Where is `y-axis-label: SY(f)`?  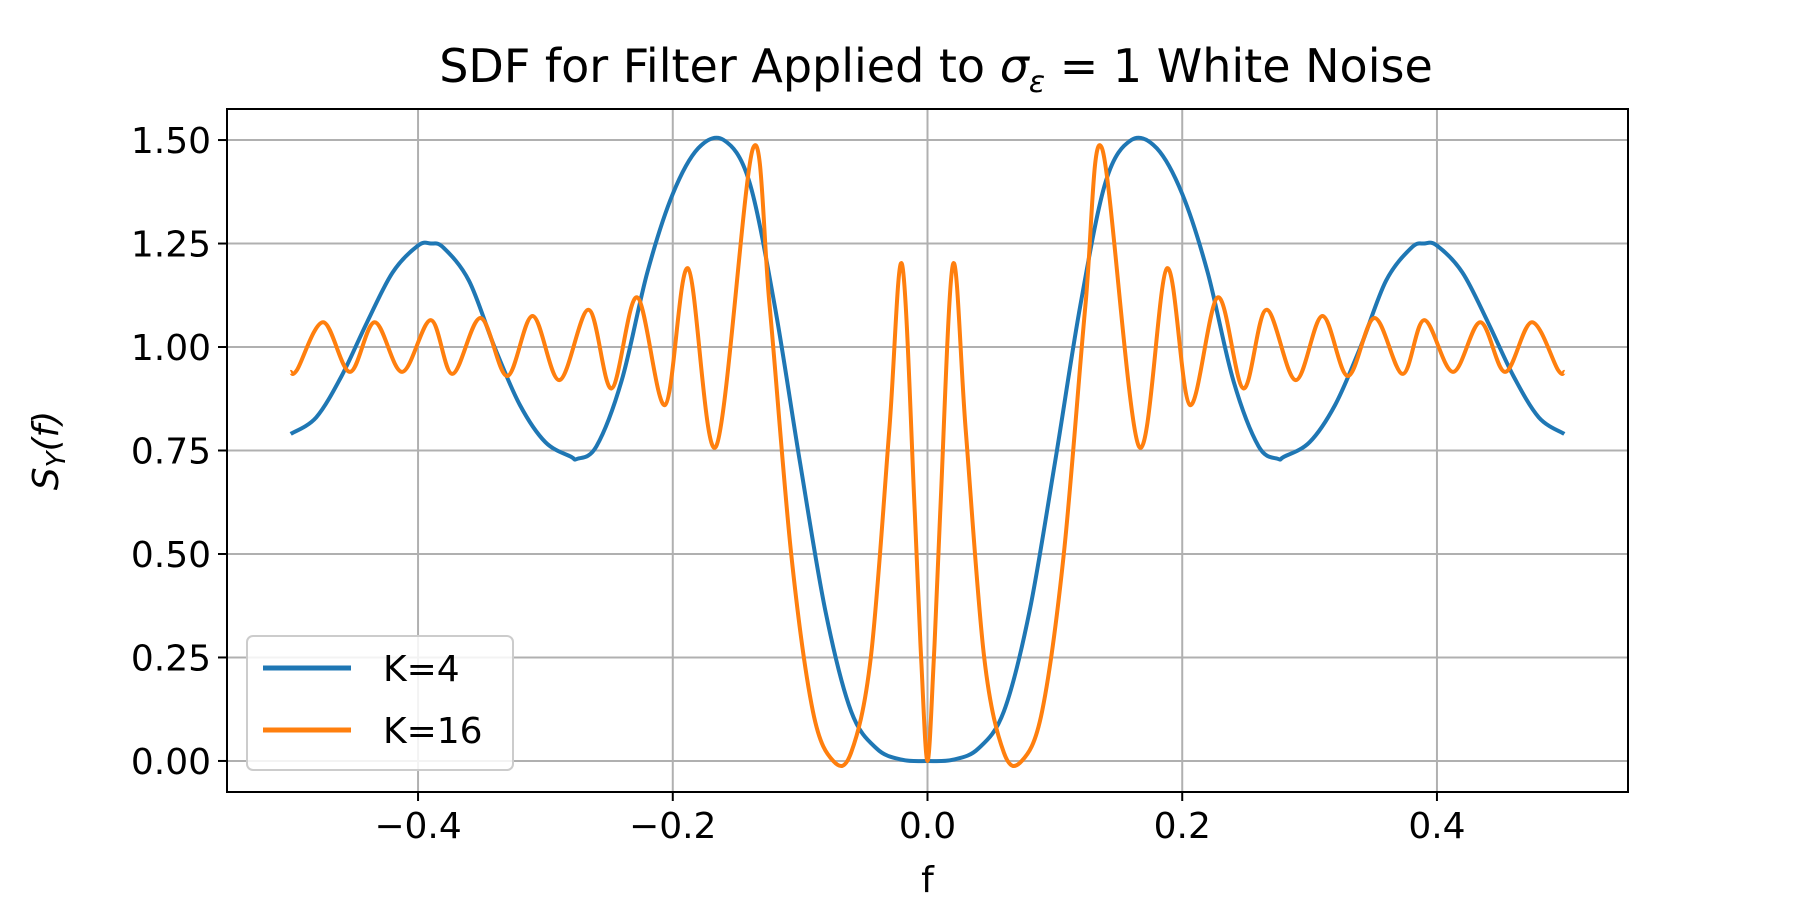
y-axis-label: SY(f) is located at coordinates (49, 451).